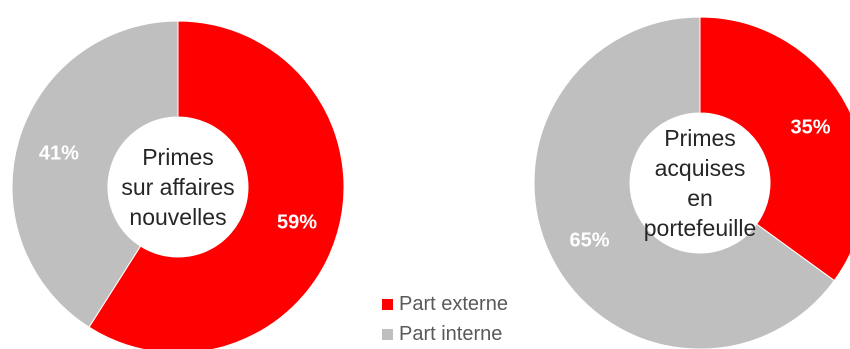 The image size is (850, 349). Describe the element at coordinates (700, 228) in the screenshot. I see `center-label-line: portefeuille` at that location.